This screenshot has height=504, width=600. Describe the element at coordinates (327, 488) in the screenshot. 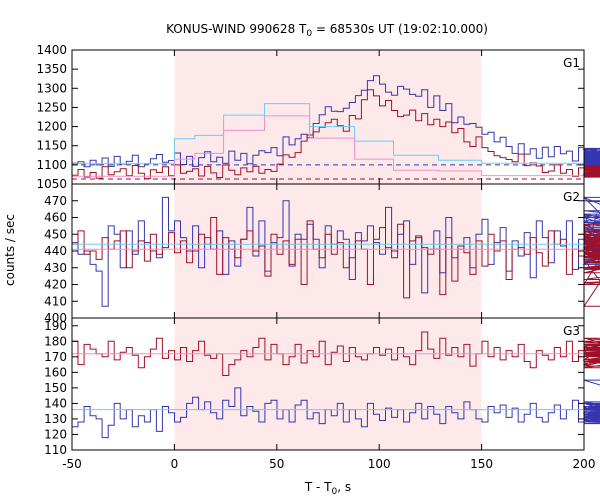

I see `x-axis-title: T - T0, s` at that location.